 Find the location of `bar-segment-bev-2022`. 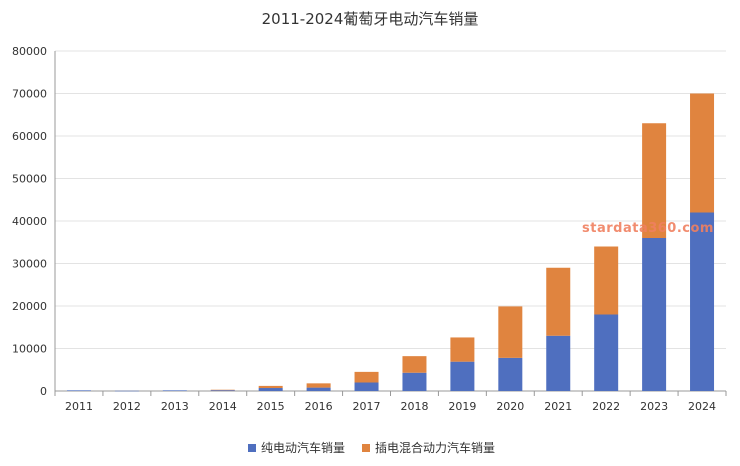

bar-segment-bev-2022 is located at coordinates (606, 352).